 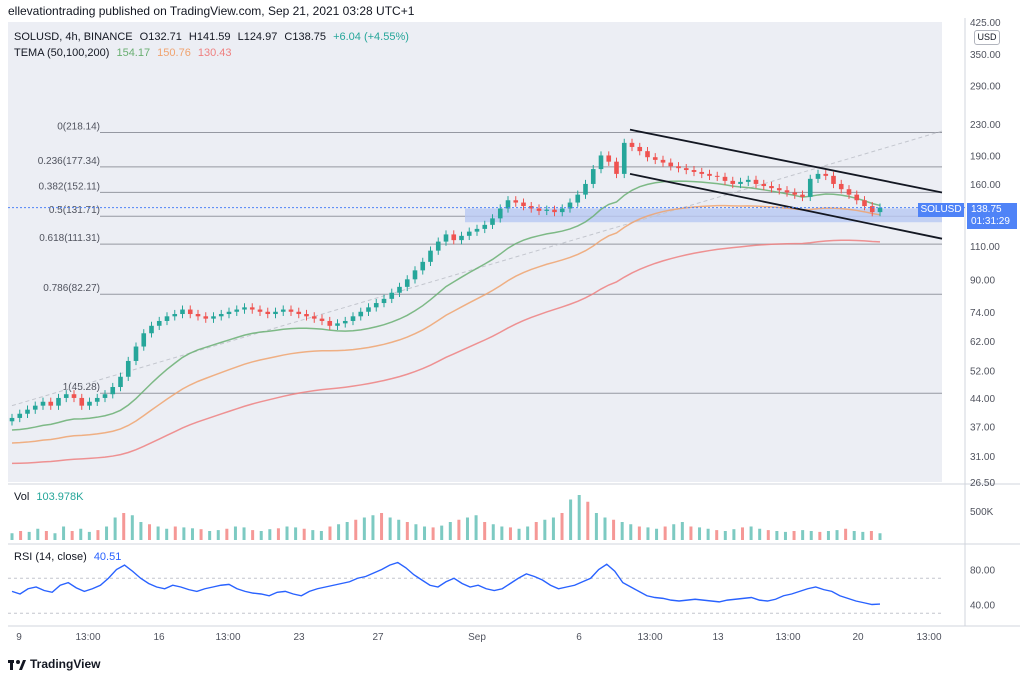 I want to click on rsi-axis-tick: 40.00, so click(x=982, y=606).